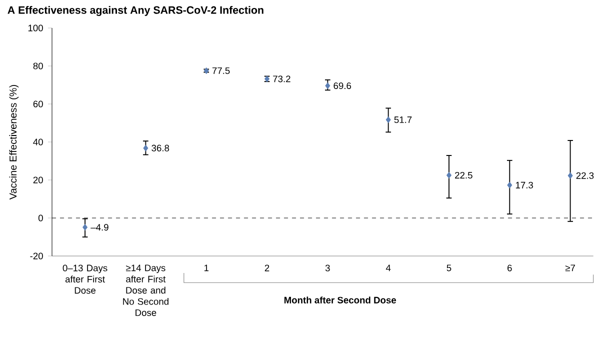 The width and height of the screenshot is (600, 341). I want to click on y-tick-label: 80, so click(38, 66).